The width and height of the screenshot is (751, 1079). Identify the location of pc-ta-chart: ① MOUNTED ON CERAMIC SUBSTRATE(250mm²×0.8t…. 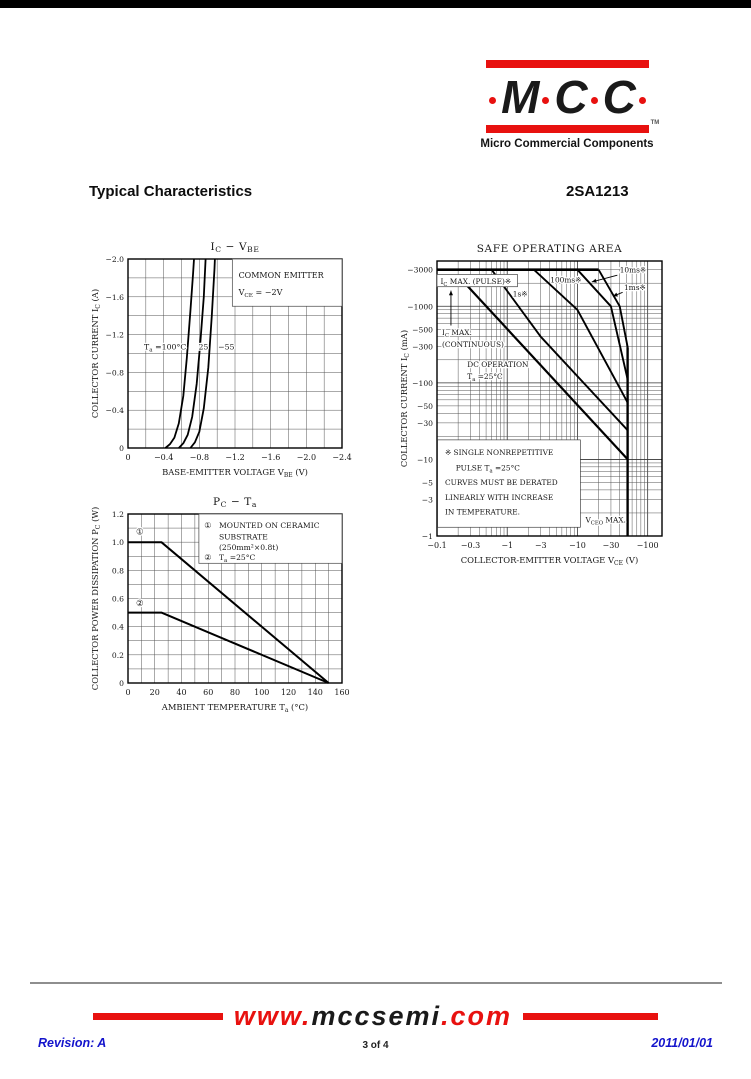
(220, 605).